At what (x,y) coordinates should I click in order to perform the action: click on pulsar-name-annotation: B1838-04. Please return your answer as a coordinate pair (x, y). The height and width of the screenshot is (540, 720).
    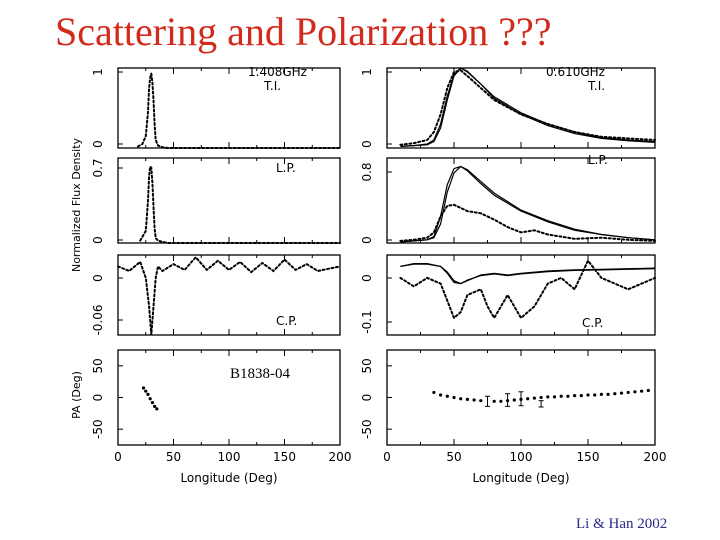
    Looking at the image, I should click on (260, 374).